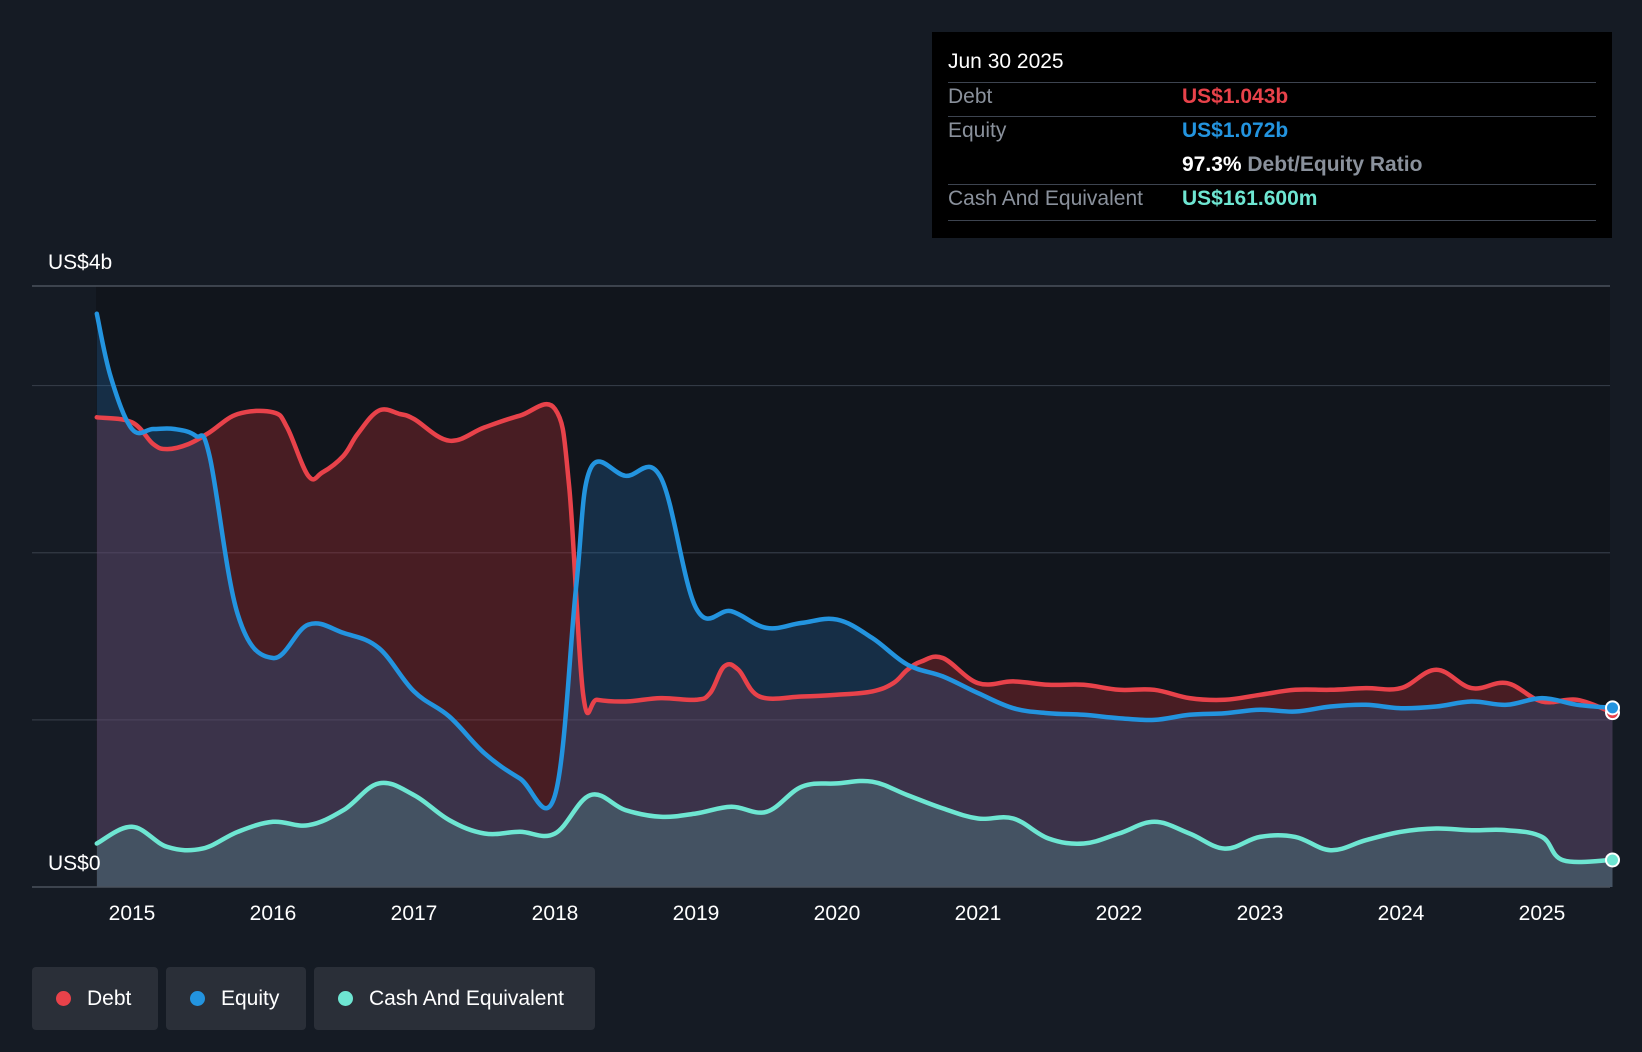 The height and width of the screenshot is (1052, 1642). What do you see at coordinates (977, 130) in the screenshot?
I see `tooltip-equity-label: Equity` at bounding box center [977, 130].